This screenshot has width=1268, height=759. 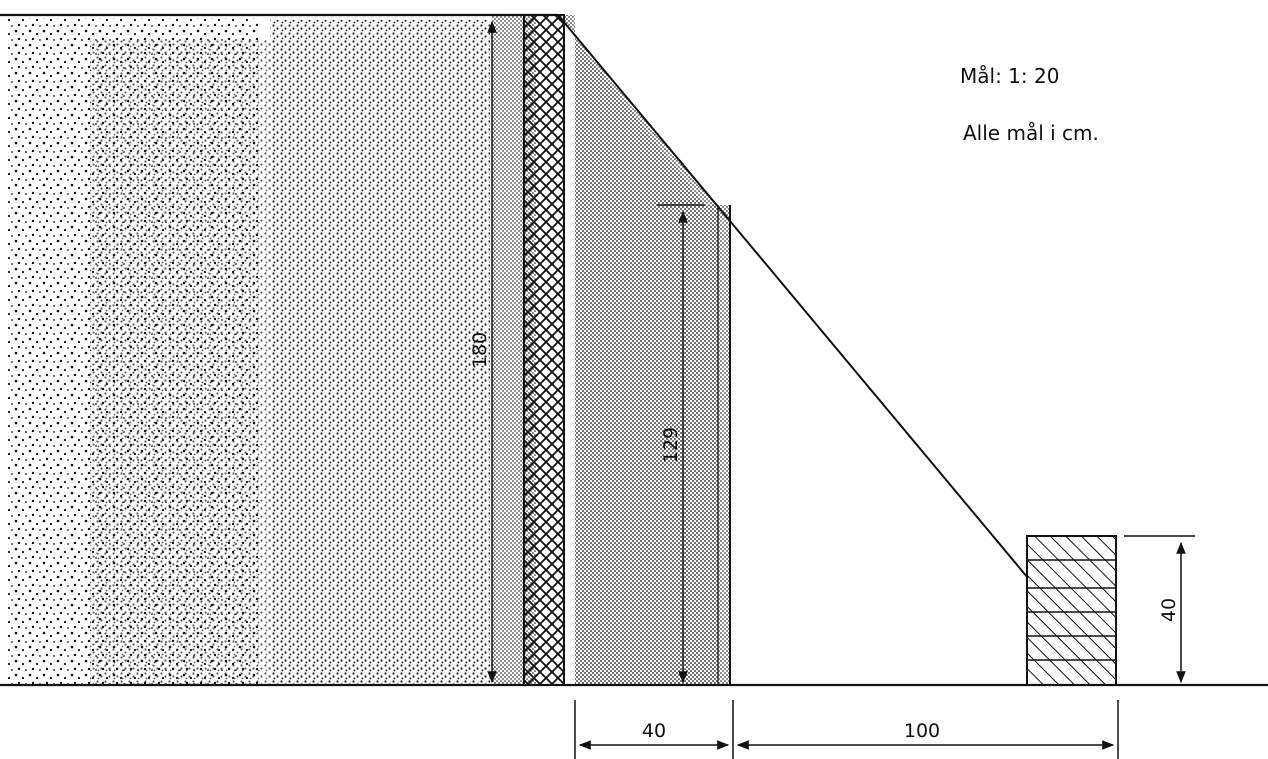 What do you see at coordinates (652, 362) in the screenshot?
I see `gravel-wedge` at bounding box center [652, 362].